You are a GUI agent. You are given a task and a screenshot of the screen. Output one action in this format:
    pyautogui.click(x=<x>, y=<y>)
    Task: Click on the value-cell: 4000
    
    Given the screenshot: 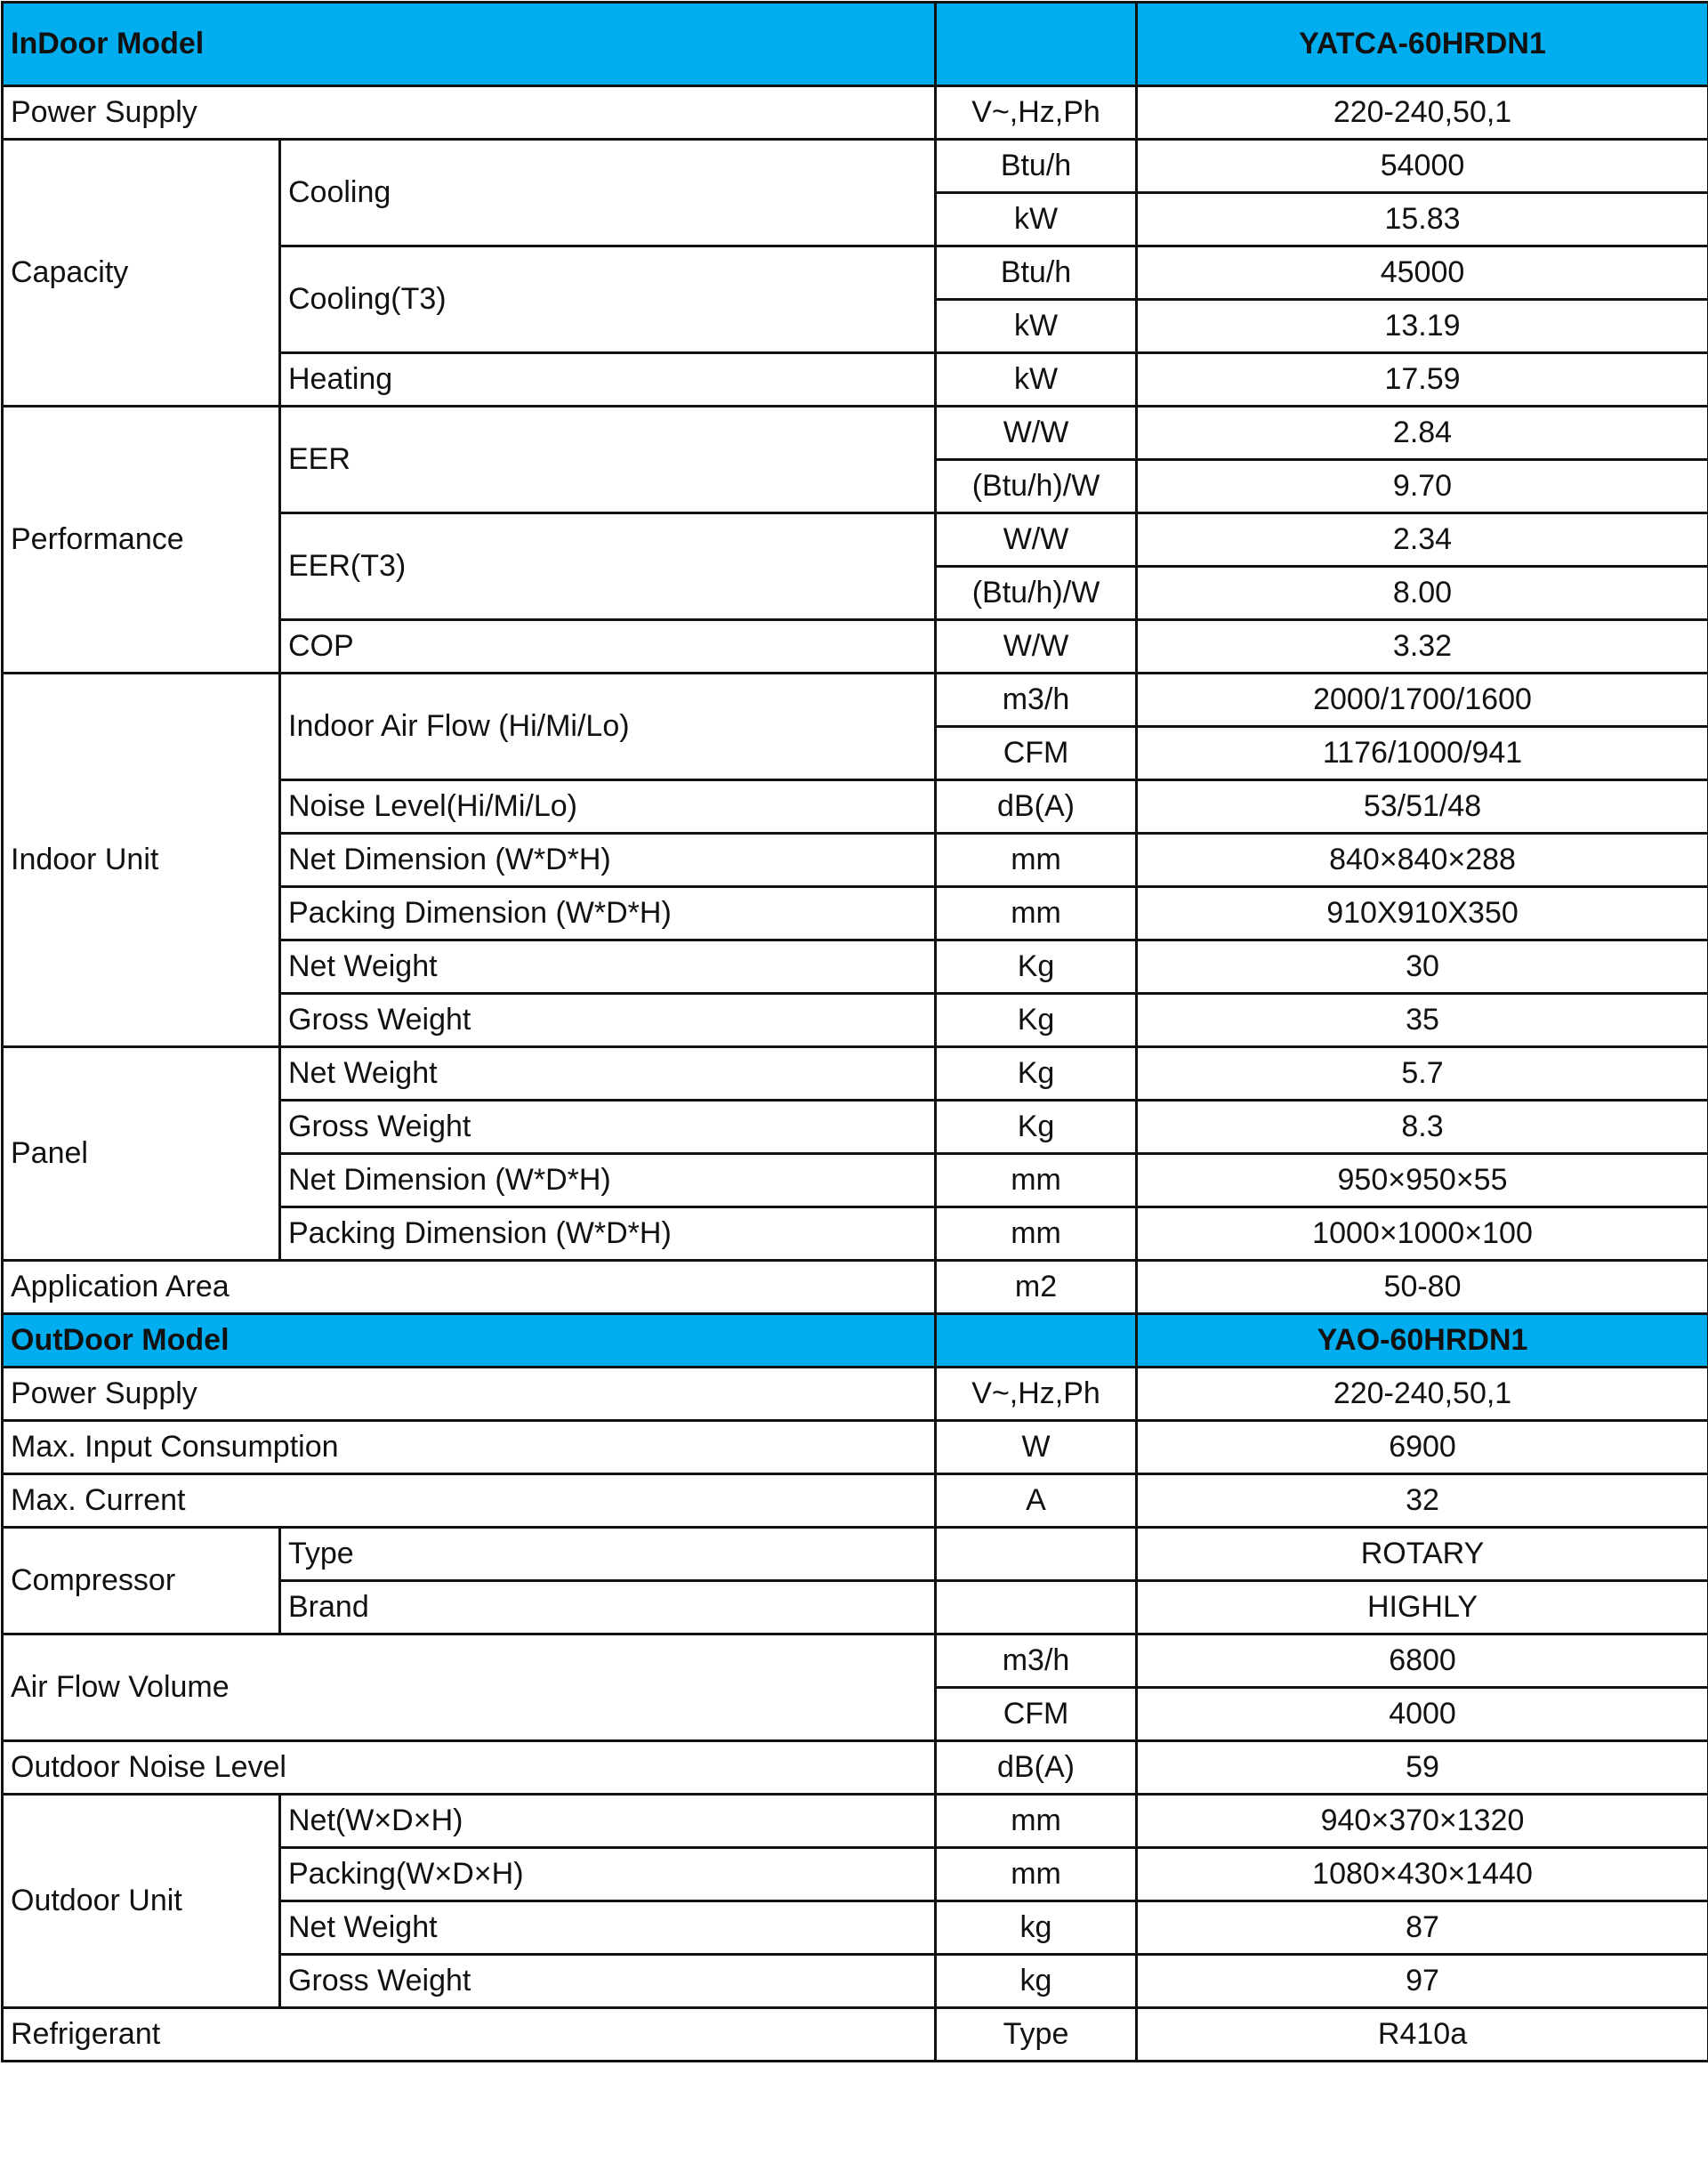 What is the action you would take?
    pyautogui.click(x=1422, y=1714)
    